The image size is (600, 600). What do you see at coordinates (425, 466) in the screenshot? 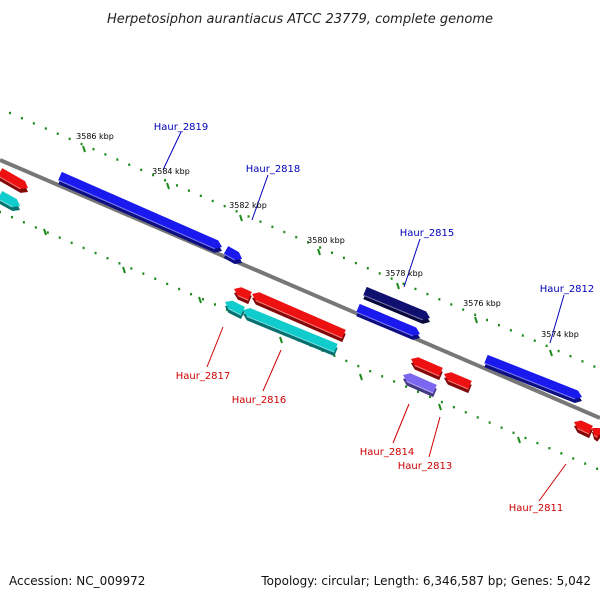
I see `gene-label: Haur_2813` at bounding box center [425, 466].